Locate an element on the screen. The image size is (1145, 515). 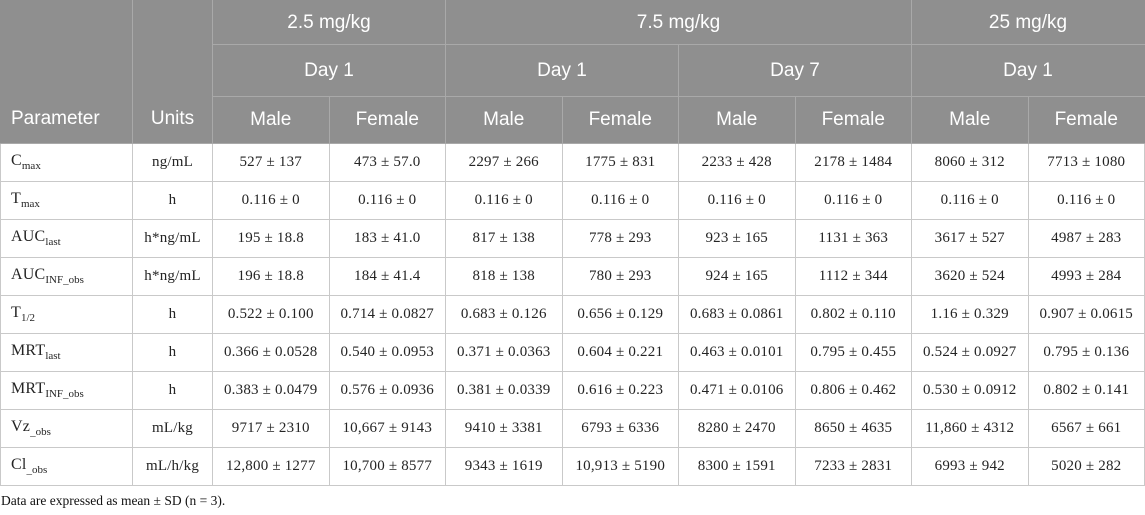
units-cell: h*ng/mL is located at coordinates (172, 276).